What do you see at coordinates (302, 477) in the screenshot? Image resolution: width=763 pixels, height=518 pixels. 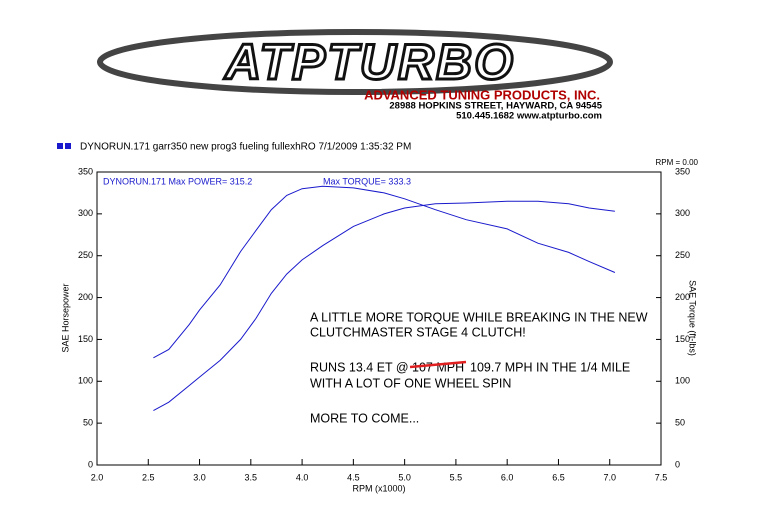 I see `x-tick-label: 4.0` at bounding box center [302, 477].